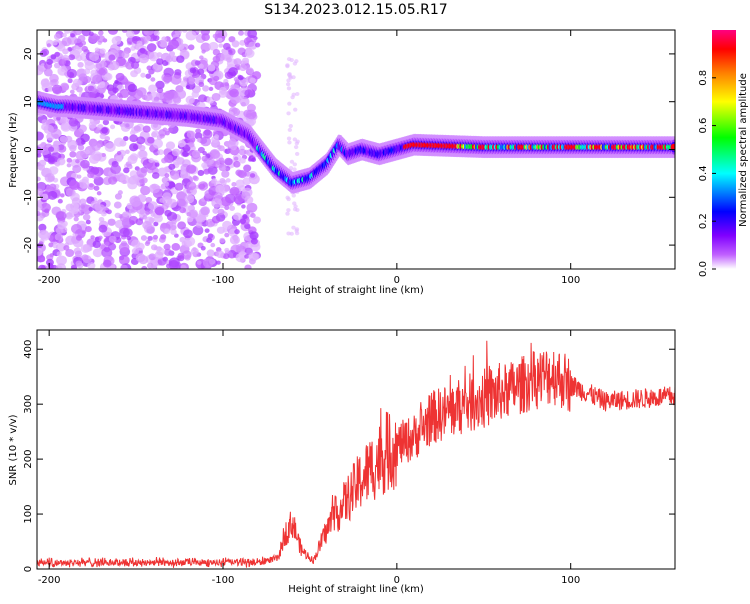 This screenshot has width=750, height=604. What do you see at coordinates (743, 150) in the screenshot?
I see `colorbar-label: Normalized spectral amplitude` at bounding box center [743, 150].